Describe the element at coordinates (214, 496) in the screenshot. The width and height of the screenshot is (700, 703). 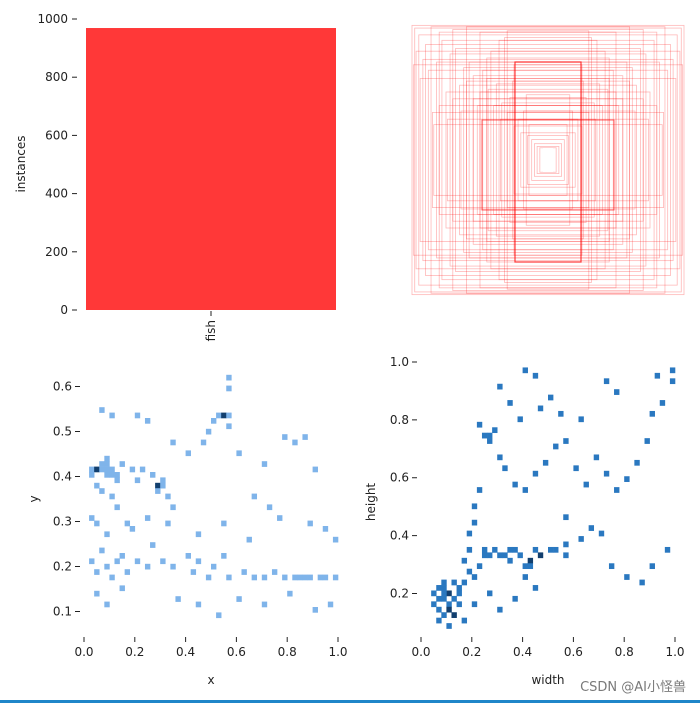
I see `heatmap-cells` at that location.